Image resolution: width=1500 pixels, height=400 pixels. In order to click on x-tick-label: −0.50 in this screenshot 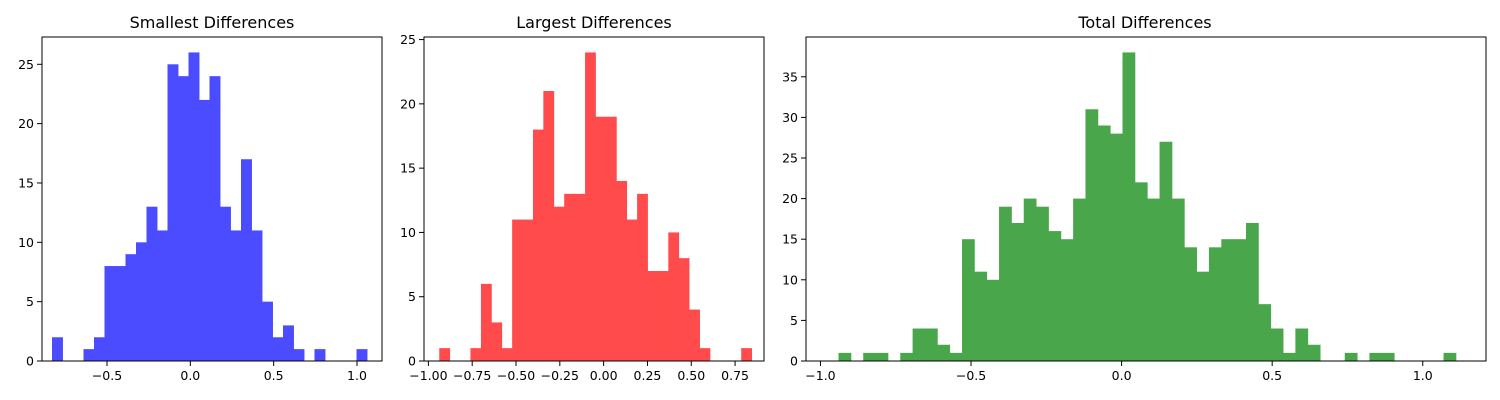, I will do `click(516, 375)`.